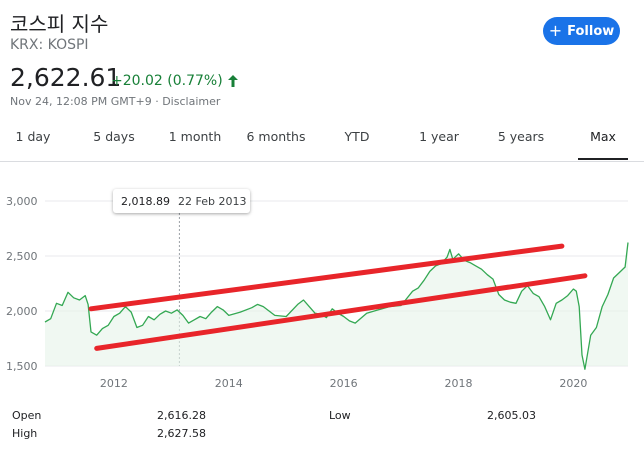 The width and height of the screenshot is (644, 455). Describe the element at coordinates (25, 433) in the screenshot. I see `stat-high-label: High` at that location.